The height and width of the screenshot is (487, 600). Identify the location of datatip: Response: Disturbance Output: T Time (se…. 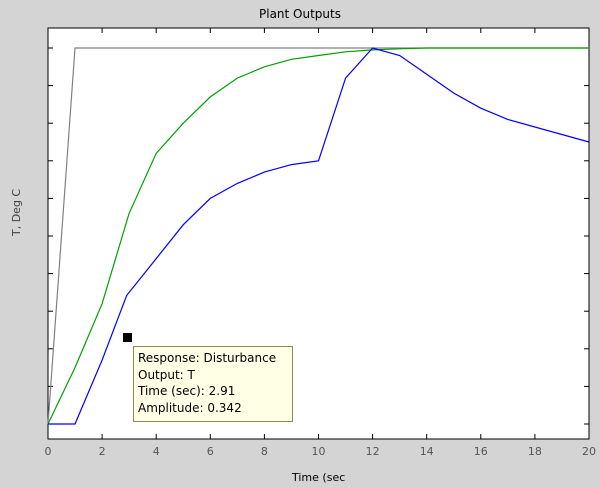
(213, 384).